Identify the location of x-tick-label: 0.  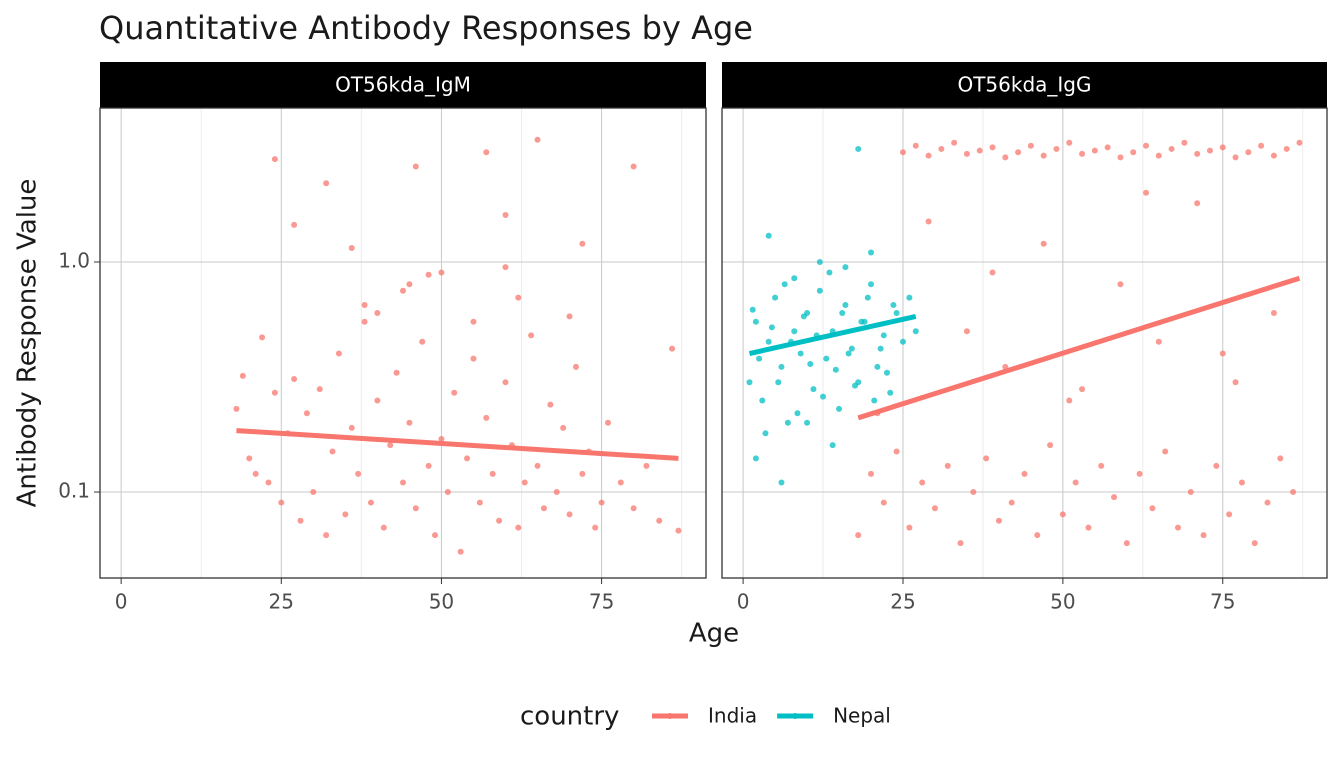
(743, 602).